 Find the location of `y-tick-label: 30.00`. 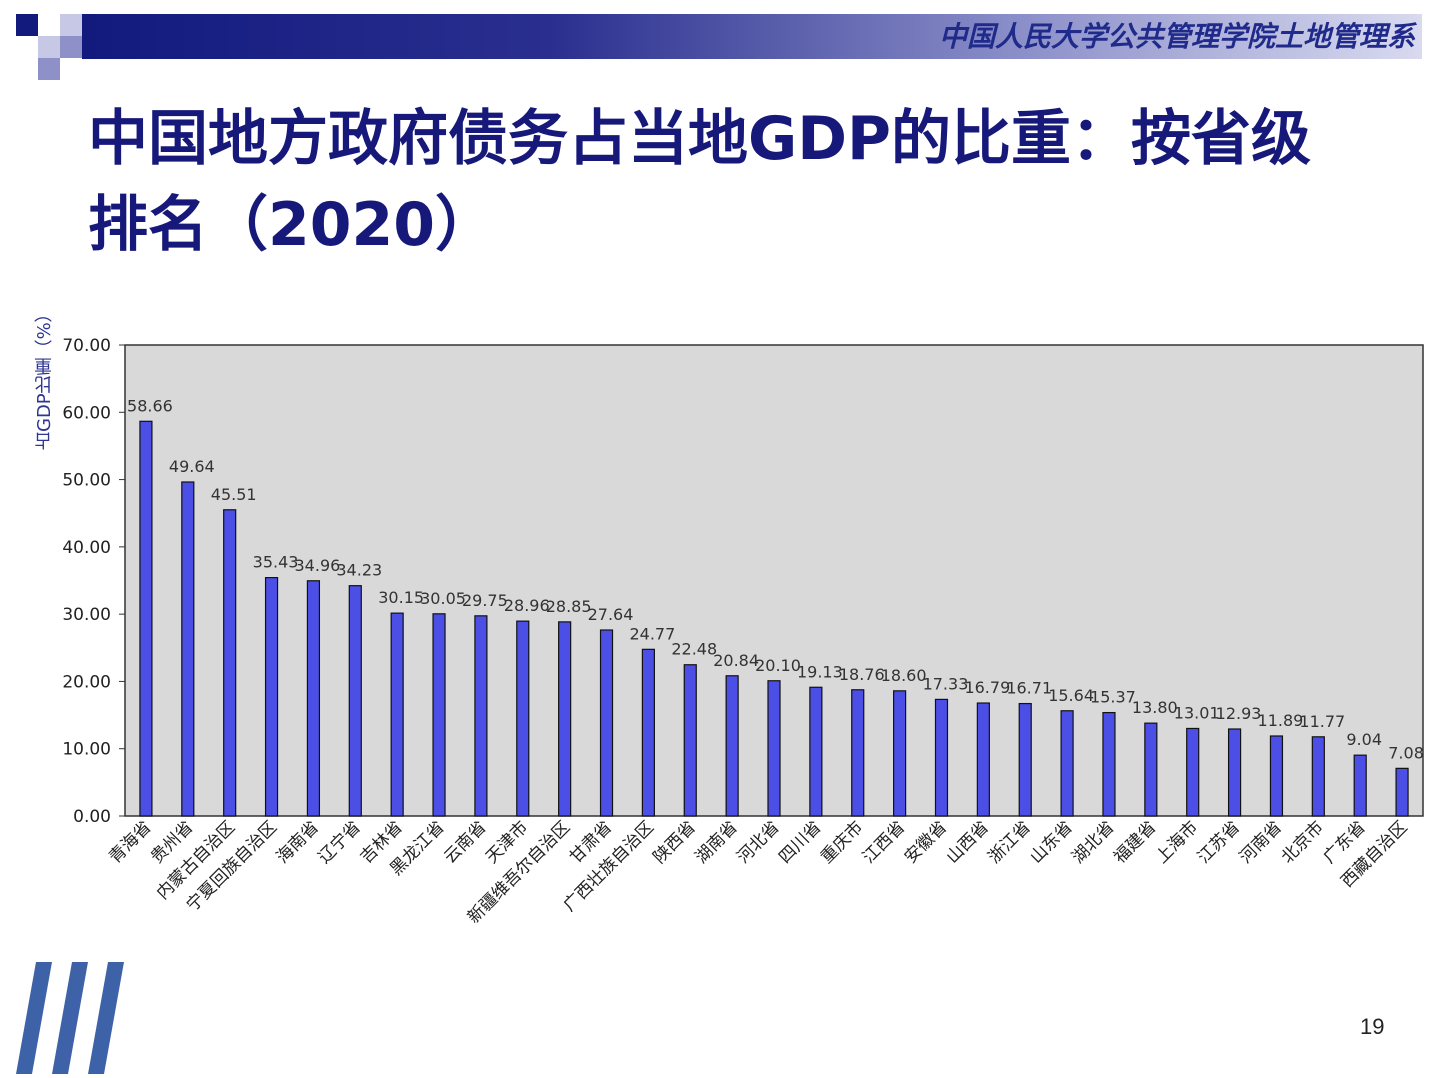

y-tick-label: 30.00 is located at coordinates (86, 615).